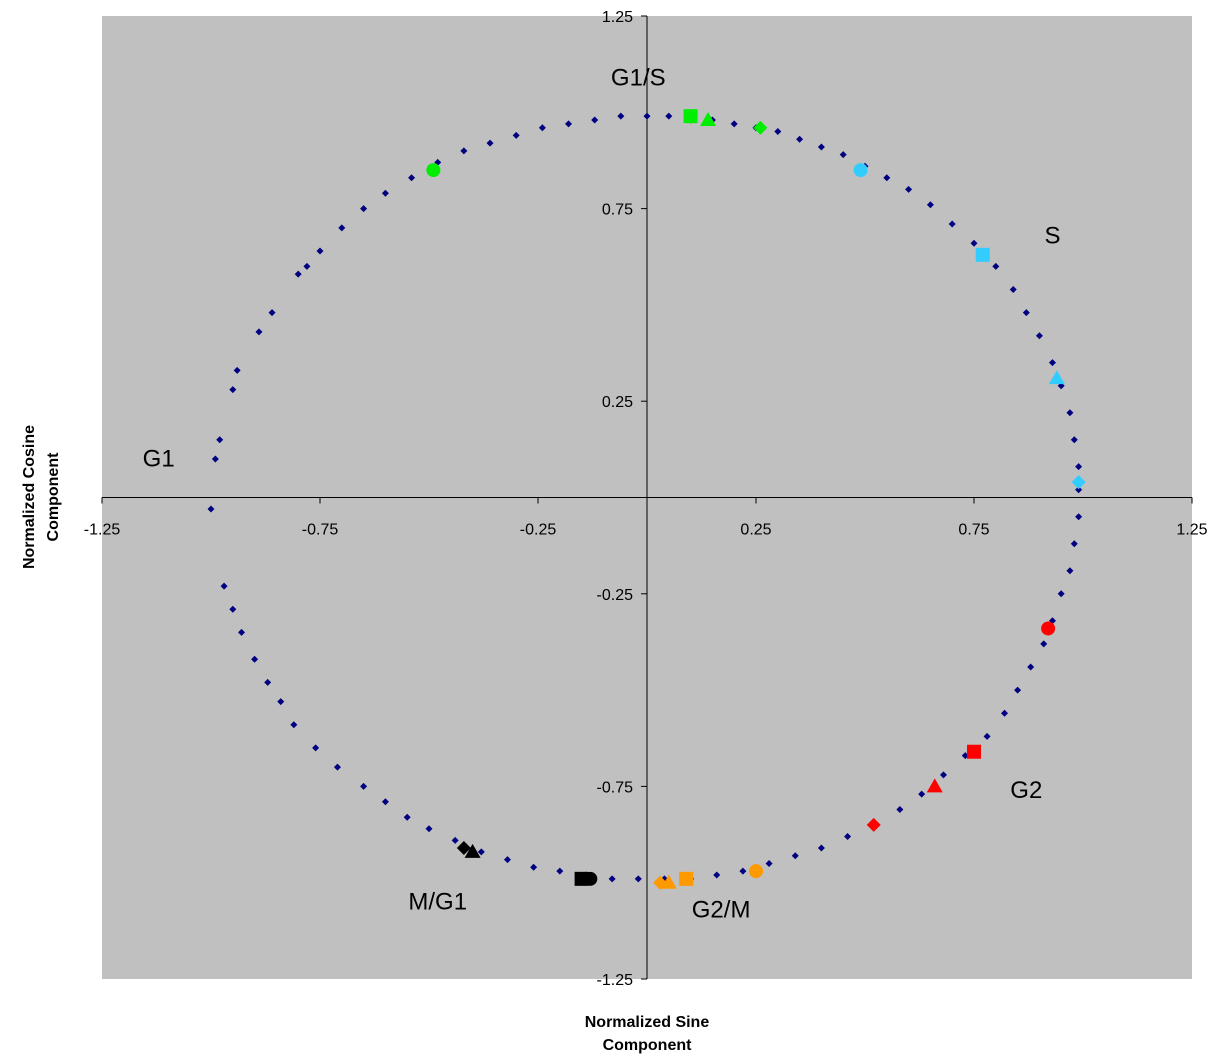  Describe the element at coordinates (615, 787) in the screenshot. I see `y-tick-label: -0.75` at that location.